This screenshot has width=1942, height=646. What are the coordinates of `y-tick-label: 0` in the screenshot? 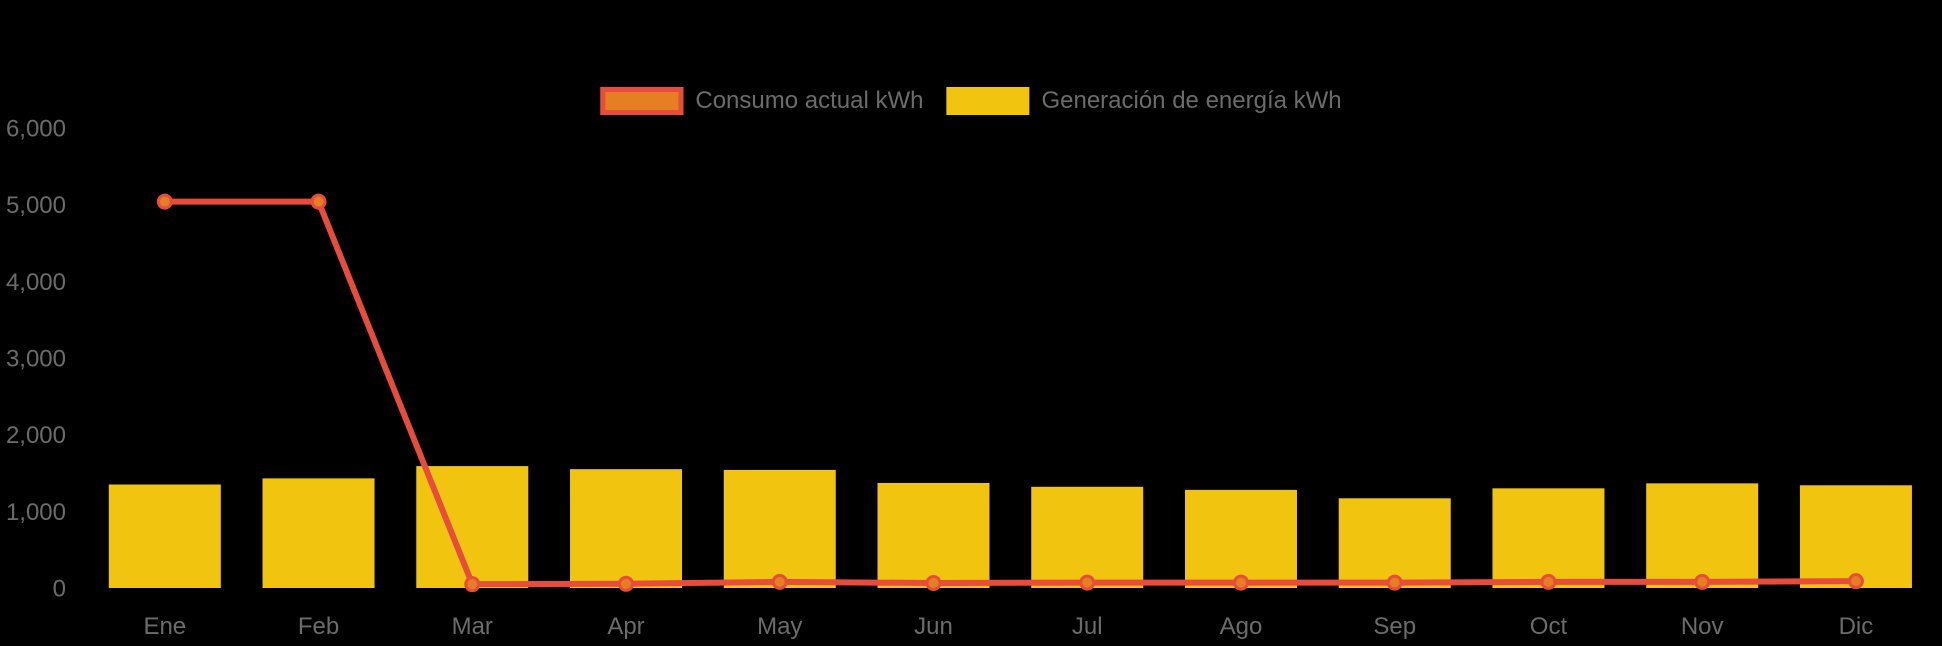 It's located at (59, 589).